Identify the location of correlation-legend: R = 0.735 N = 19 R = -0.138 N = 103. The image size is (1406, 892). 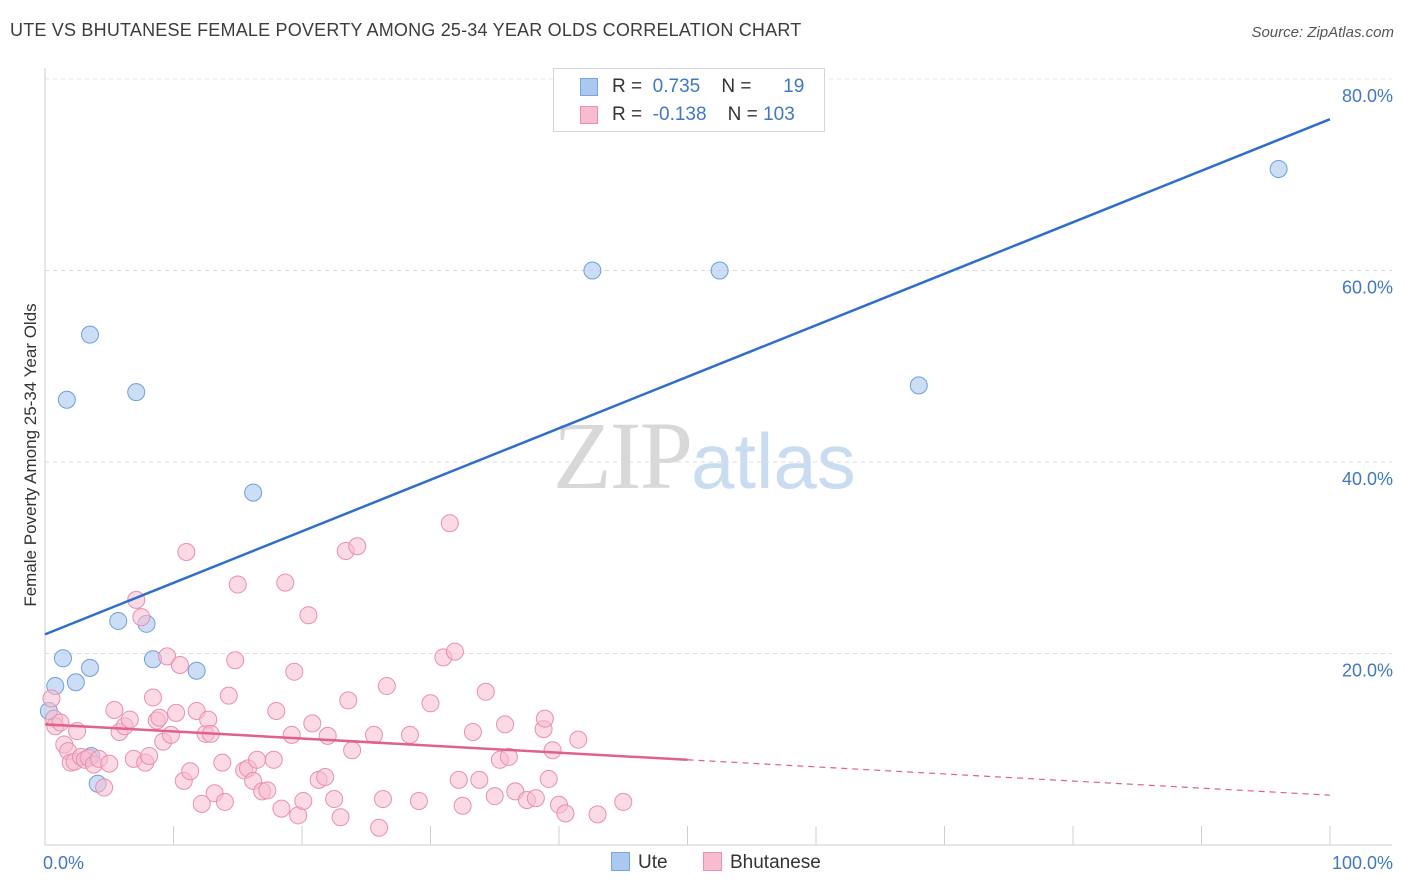
(689, 100).